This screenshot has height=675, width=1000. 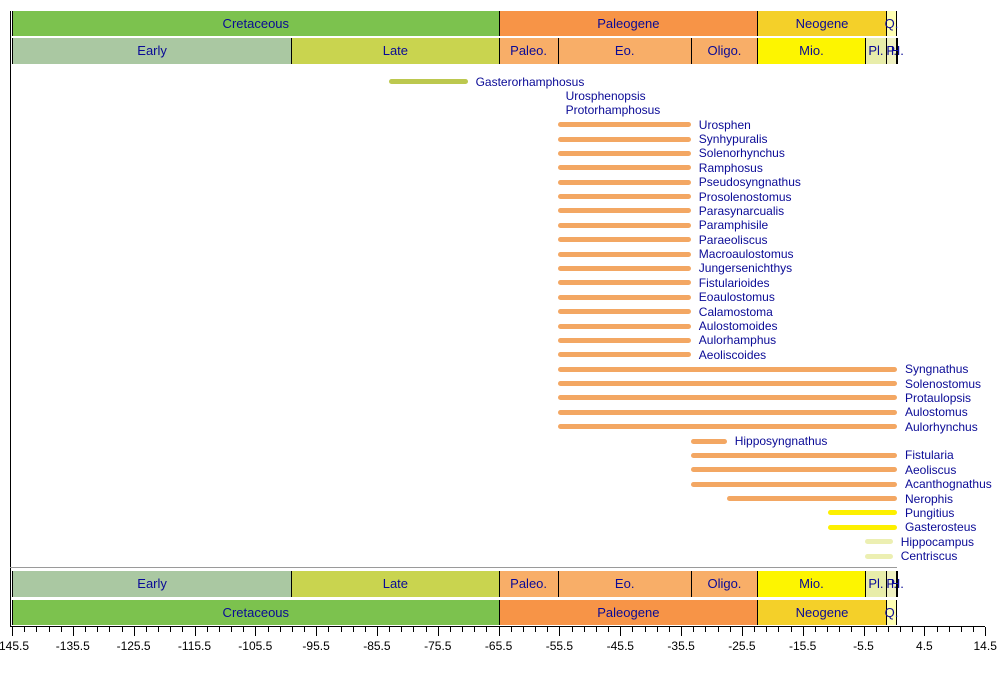 What do you see at coordinates (733, 225) in the screenshot?
I see `taxon-label-paramphisile: Paramphisile` at bounding box center [733, 225].